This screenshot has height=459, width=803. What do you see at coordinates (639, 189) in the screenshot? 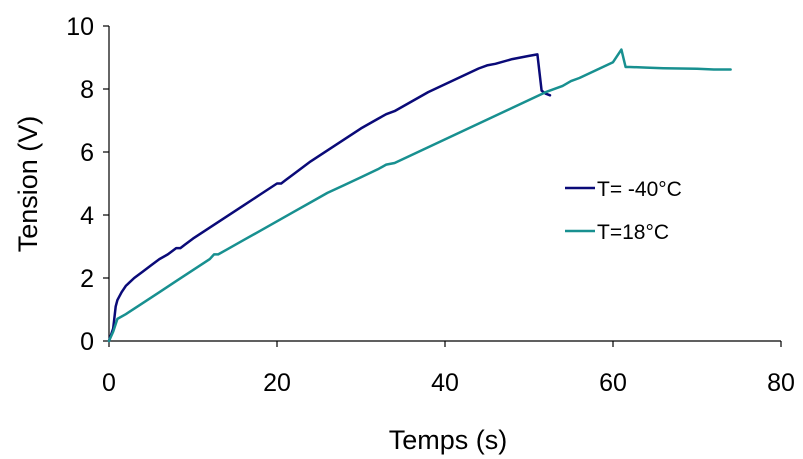
I see `legend-label: T= -40°C` at bounding box center [639, 189].